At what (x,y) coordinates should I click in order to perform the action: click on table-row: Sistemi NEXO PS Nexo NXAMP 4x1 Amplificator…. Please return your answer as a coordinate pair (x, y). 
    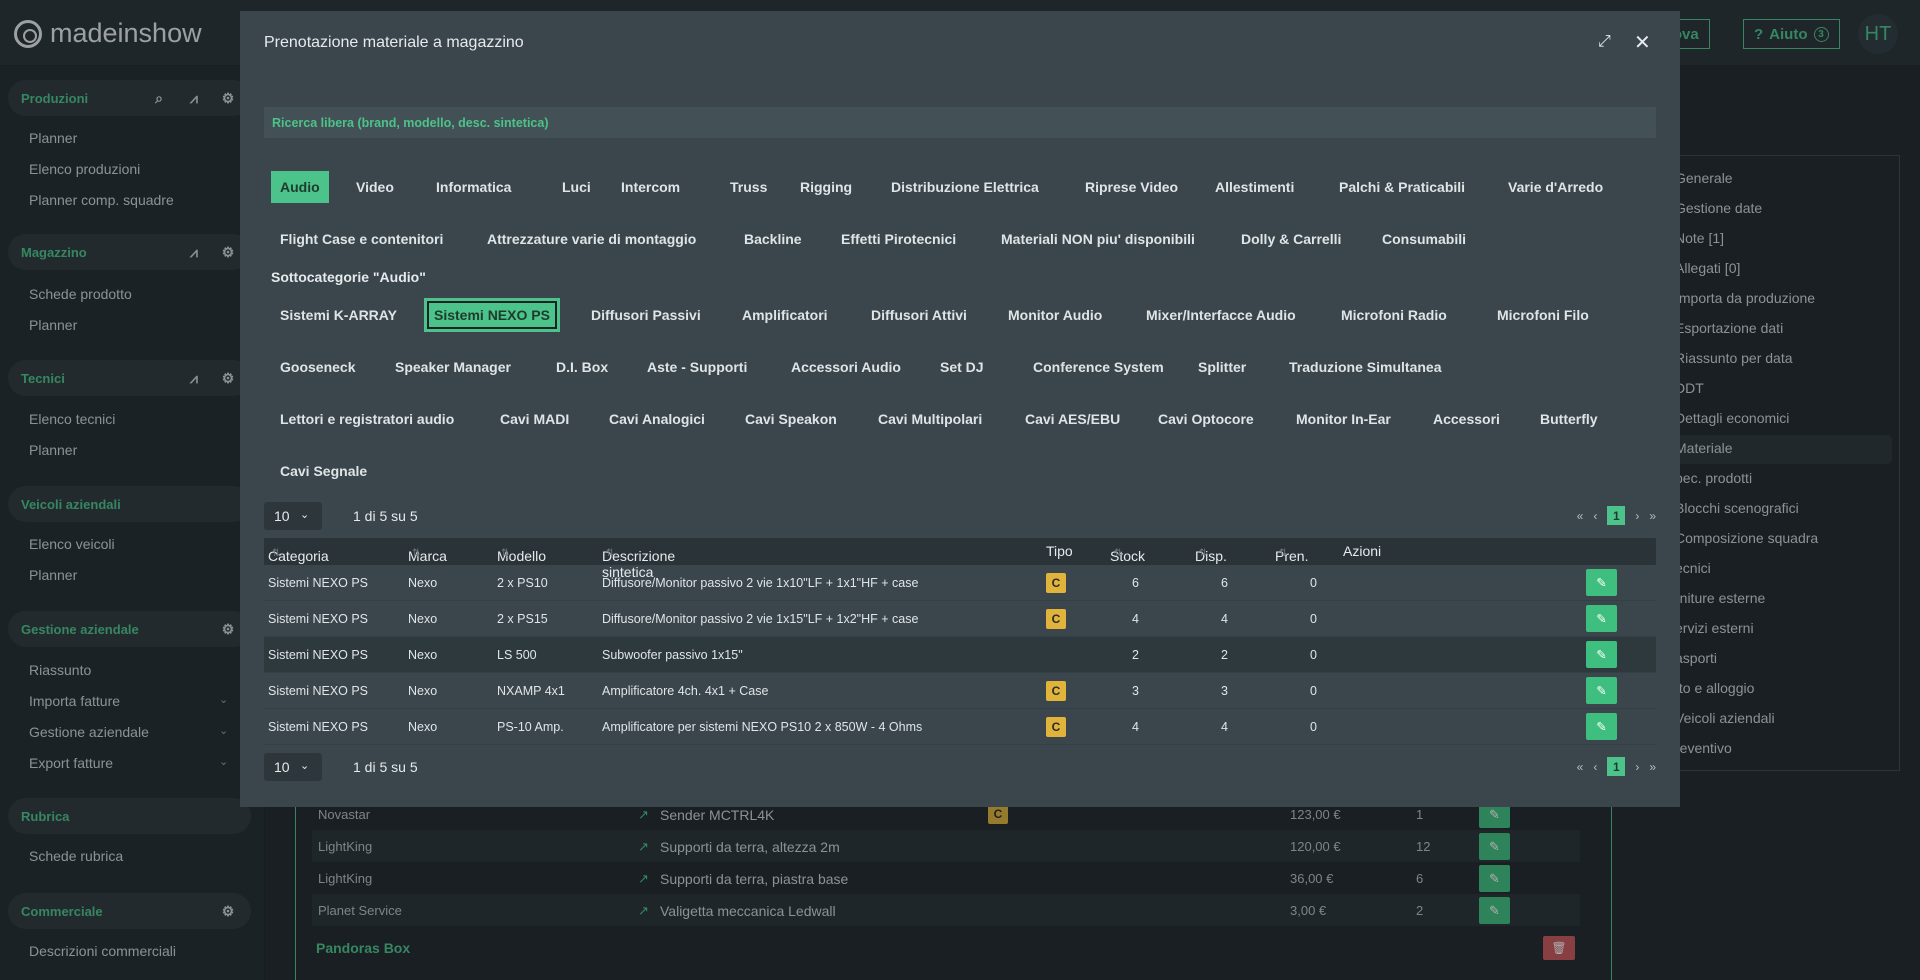
    Looking at the image, I should click on (960, 691).